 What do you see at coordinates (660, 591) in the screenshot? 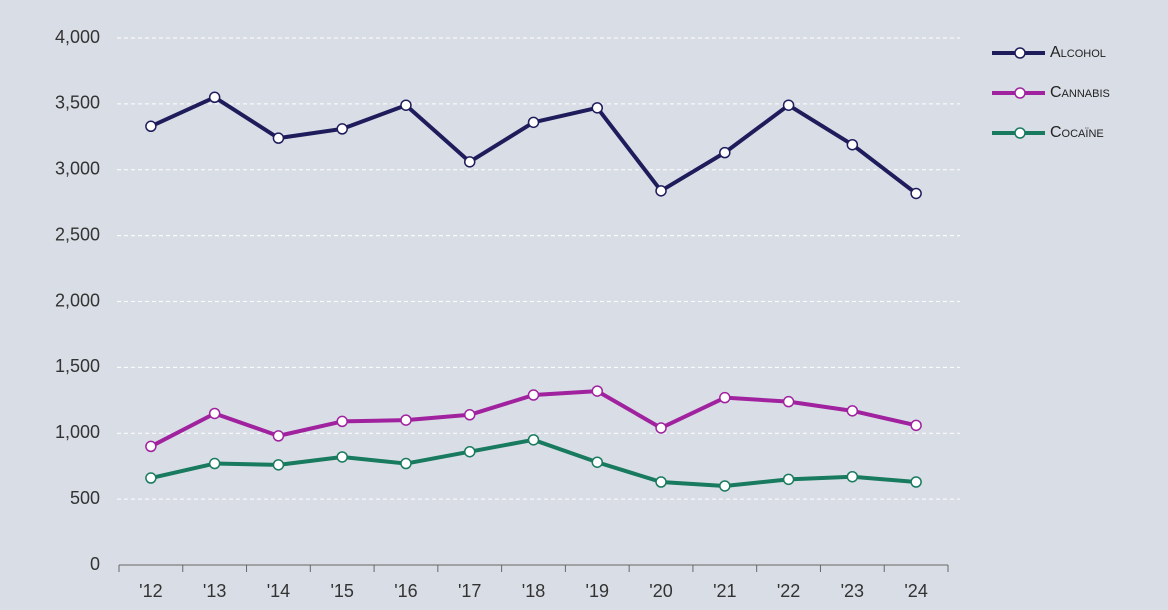
I see `x-tick-label: '20` at bounding box center [660, 591].